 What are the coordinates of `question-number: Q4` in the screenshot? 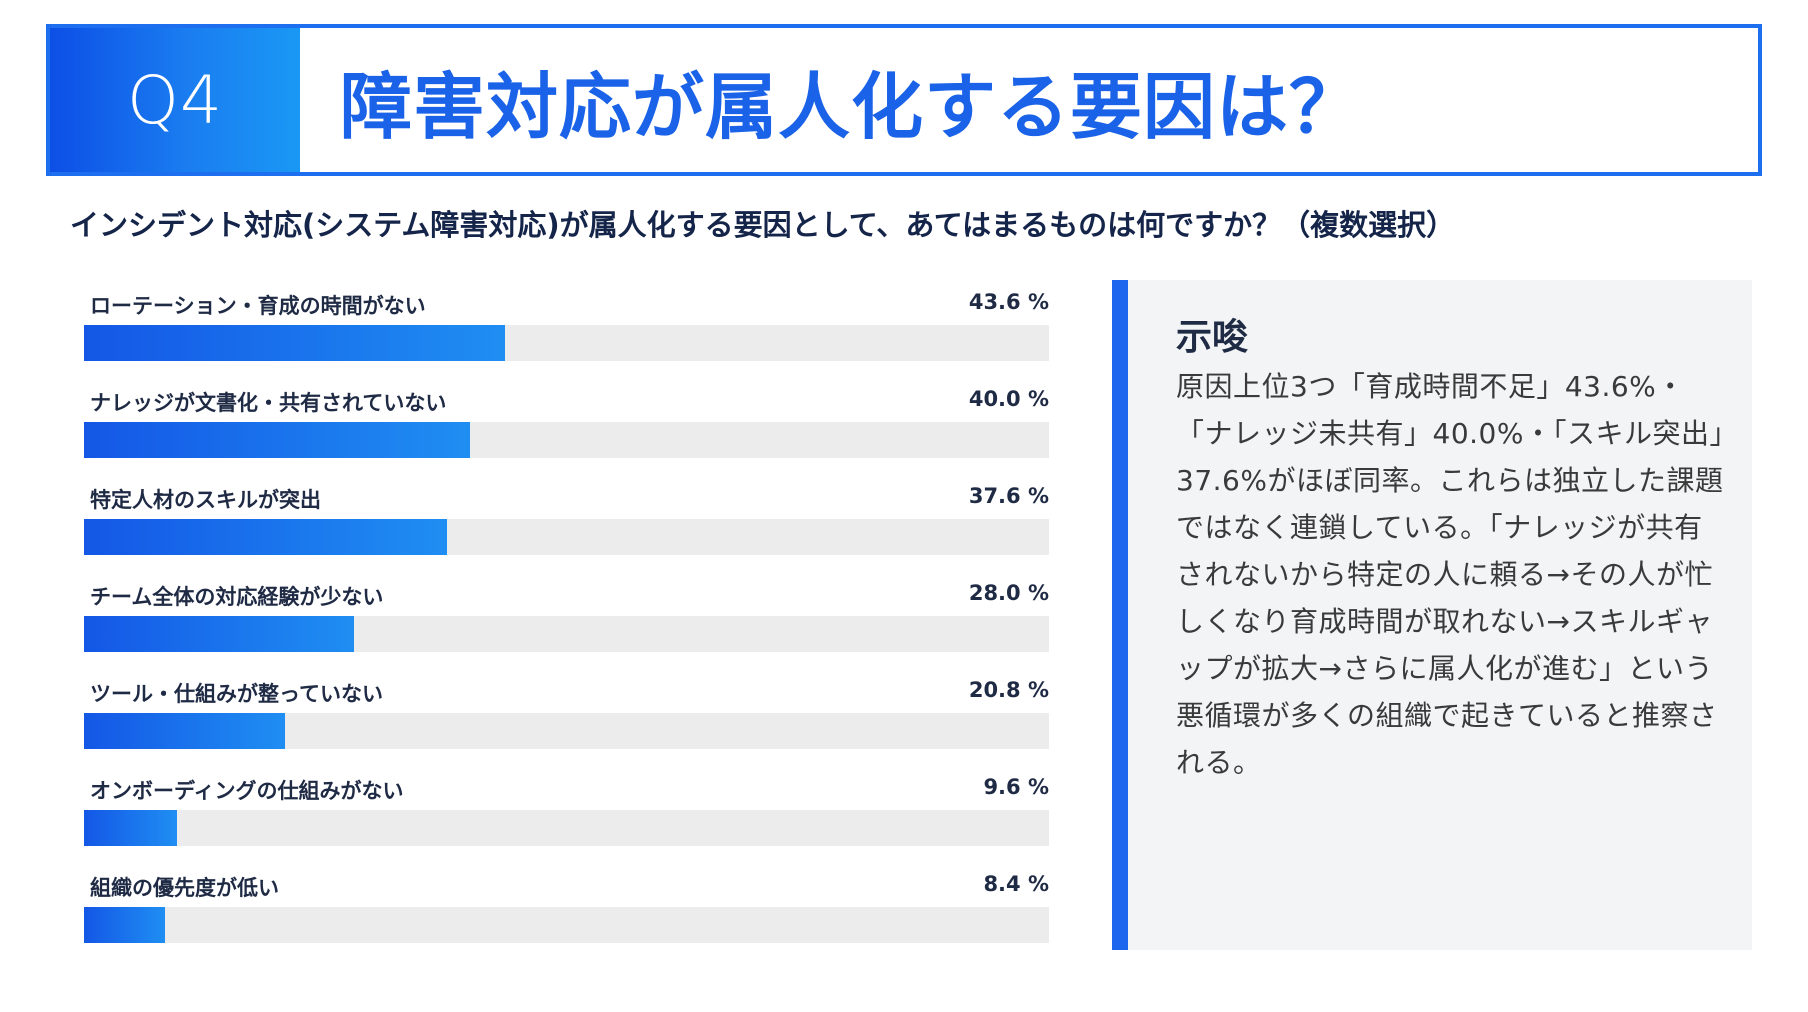 It's located at (175, 100).